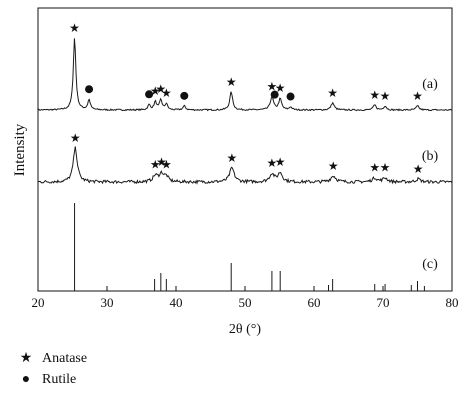 Image resolution: width=474 pixels, height=406 pixels. What do you see at coordinates (38, 302) in the screenshot?
I see `x-tick-label: 20` at bounding box center [38, 302].